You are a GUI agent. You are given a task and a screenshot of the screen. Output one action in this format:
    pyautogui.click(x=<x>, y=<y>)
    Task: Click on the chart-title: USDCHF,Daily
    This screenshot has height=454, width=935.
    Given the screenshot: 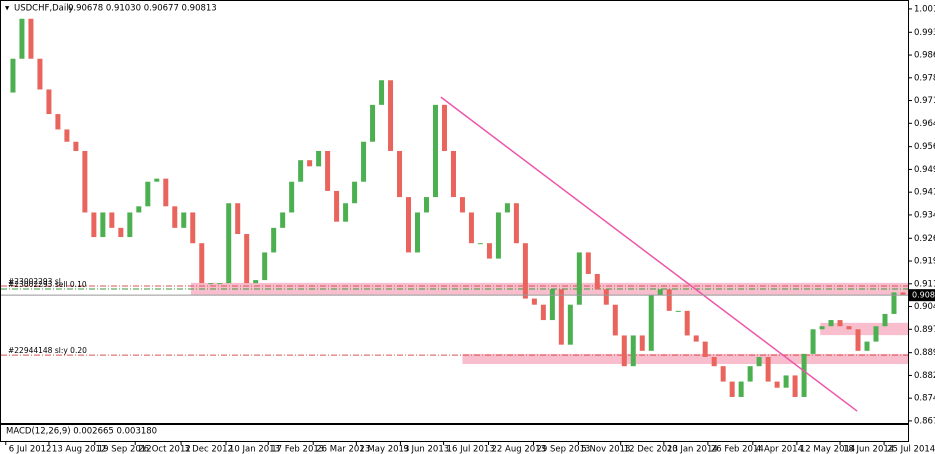 What is the action you would take?
    pyautogui.click(x=44, y=9)
    